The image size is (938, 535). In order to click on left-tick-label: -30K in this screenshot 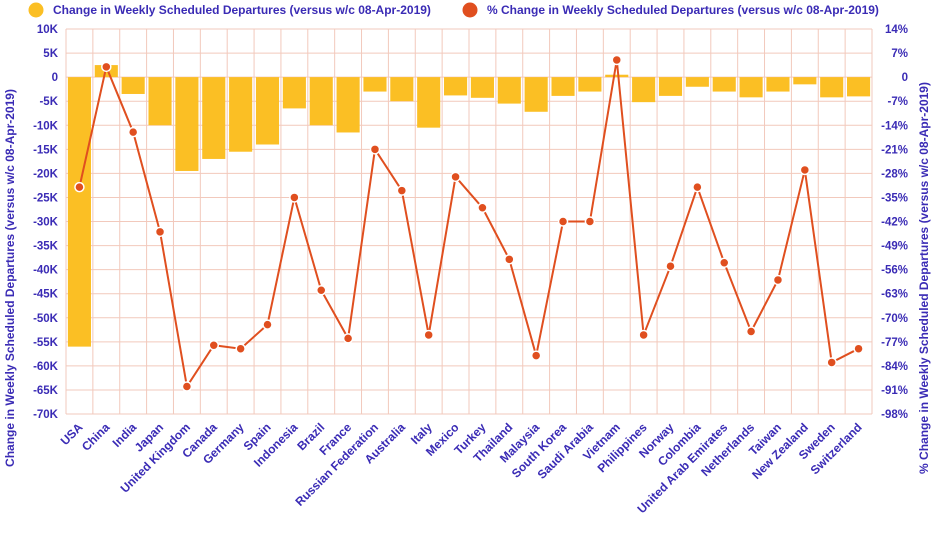, I will do `click(46, 223)`.